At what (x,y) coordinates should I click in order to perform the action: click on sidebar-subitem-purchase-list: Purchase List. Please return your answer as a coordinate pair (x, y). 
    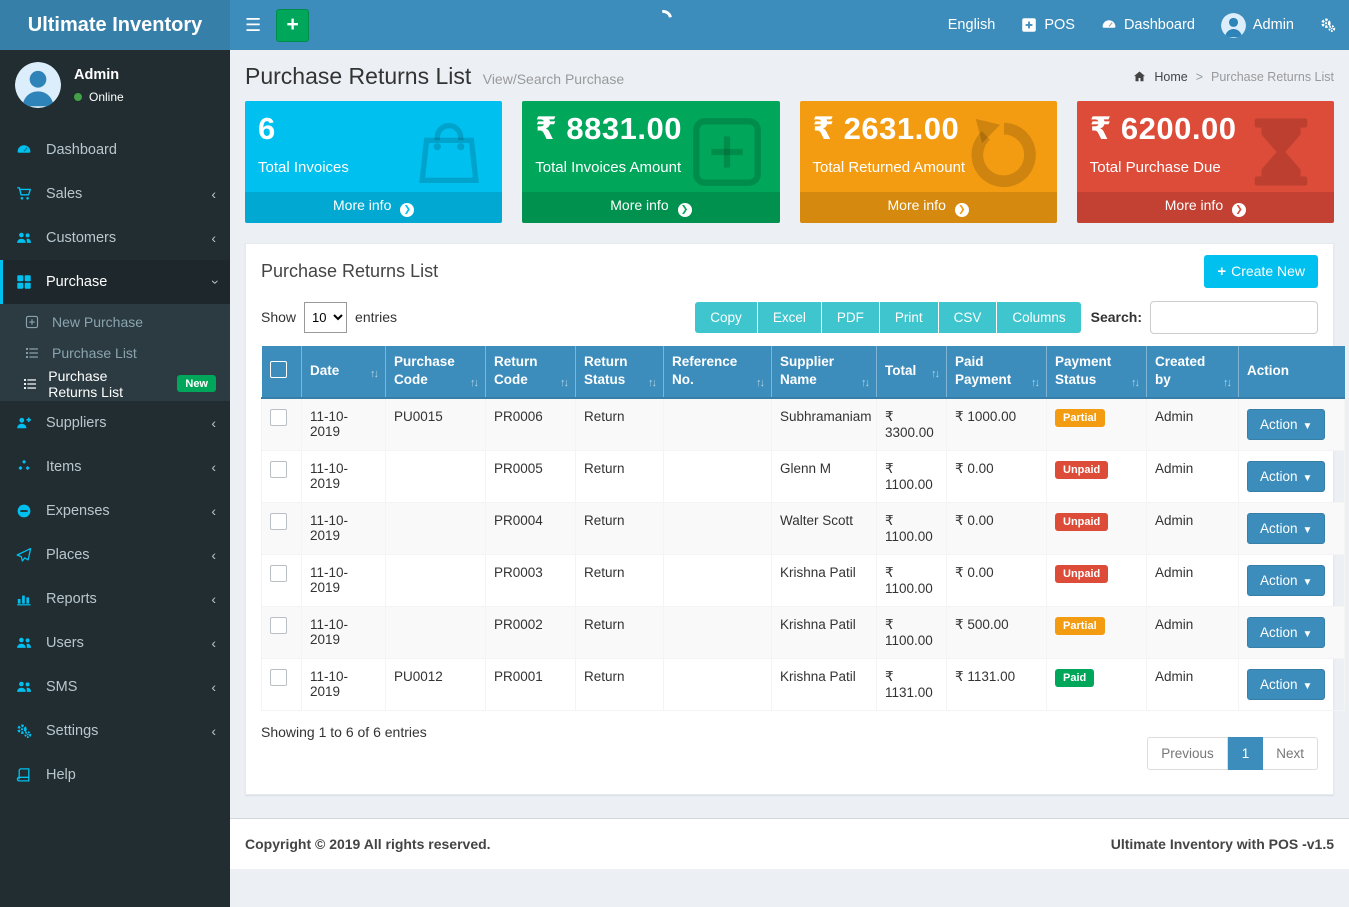
    Looking at the image, I should click on (115, 352).